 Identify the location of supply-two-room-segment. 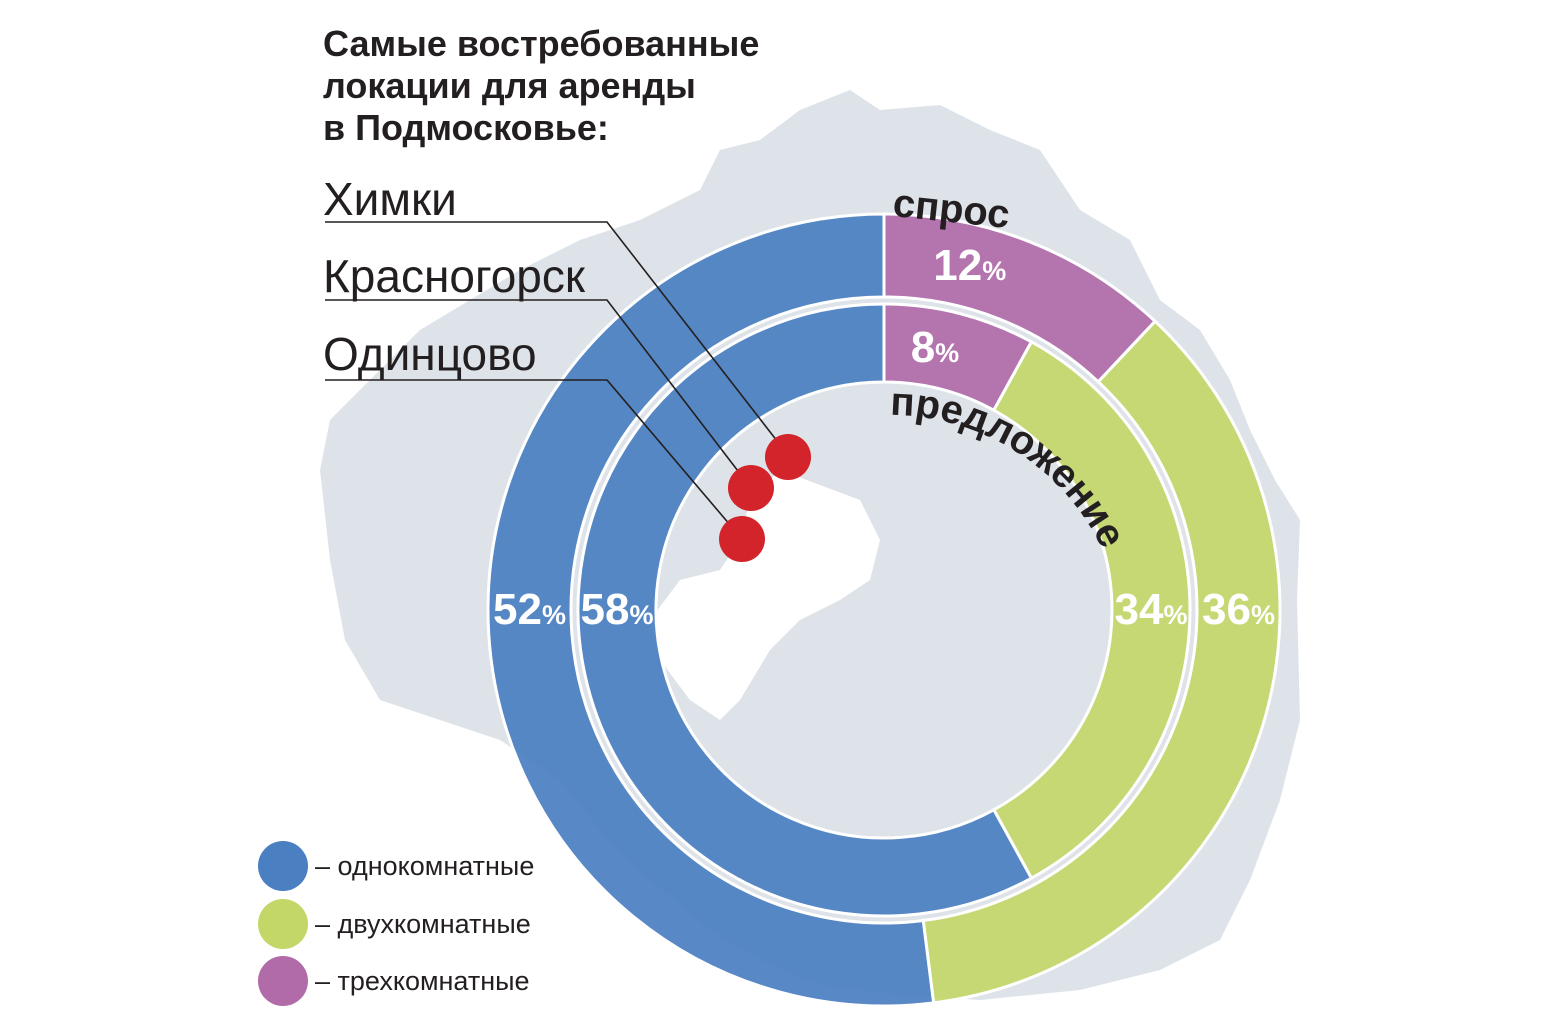
(1091, 610).